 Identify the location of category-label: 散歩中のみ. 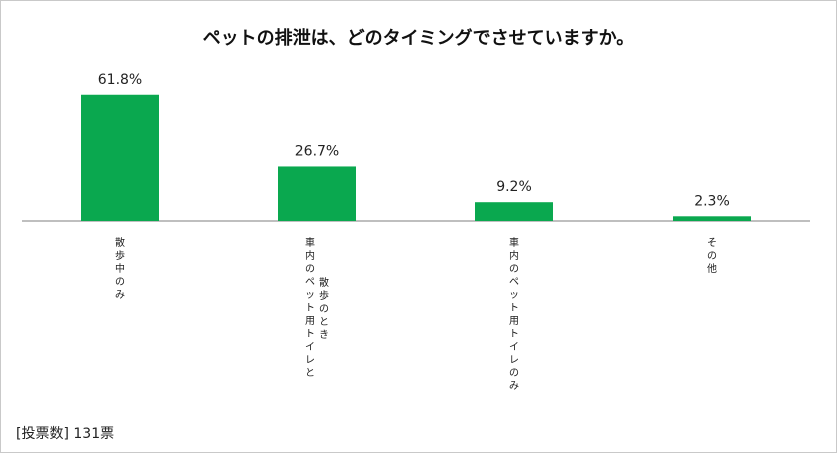
(120, 268).